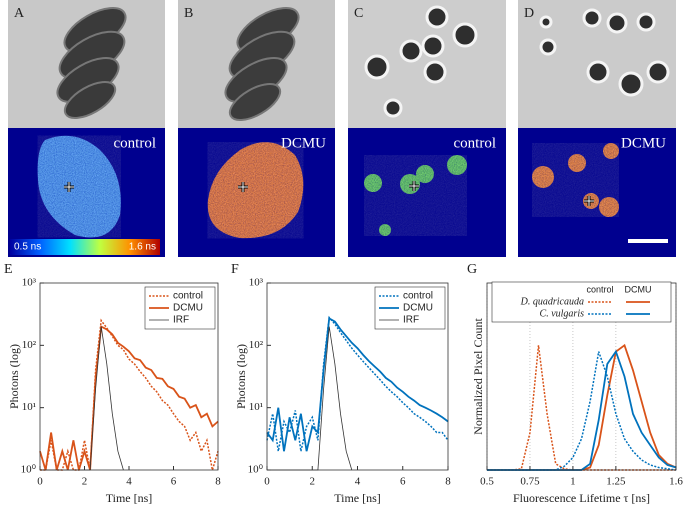  Describe the element at coordinates (478, 376) in the screenshot. I see `y-axis-label: Normalized Pixel Count` at that location.